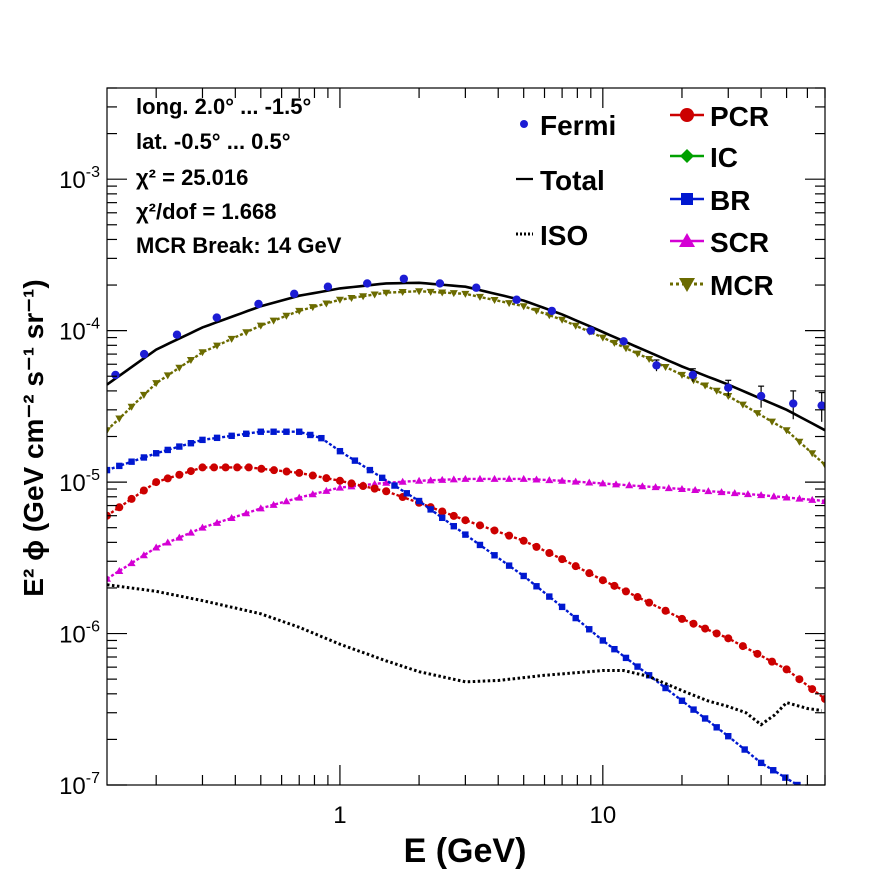 The height and width of the screenshot is (872, 896). I want to click on y-tick-label: 10⁻⁵, so click(79, 482).